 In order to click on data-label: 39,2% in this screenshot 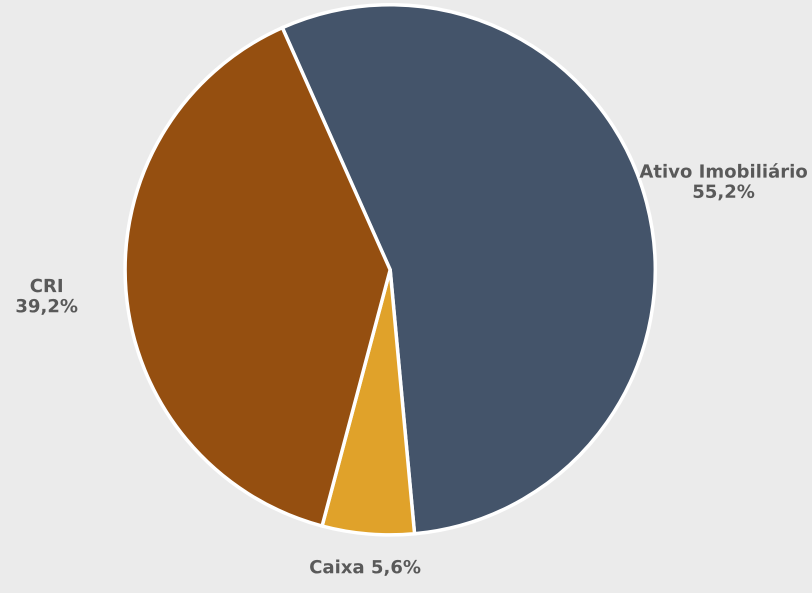, I will do `click(47, 306)`.